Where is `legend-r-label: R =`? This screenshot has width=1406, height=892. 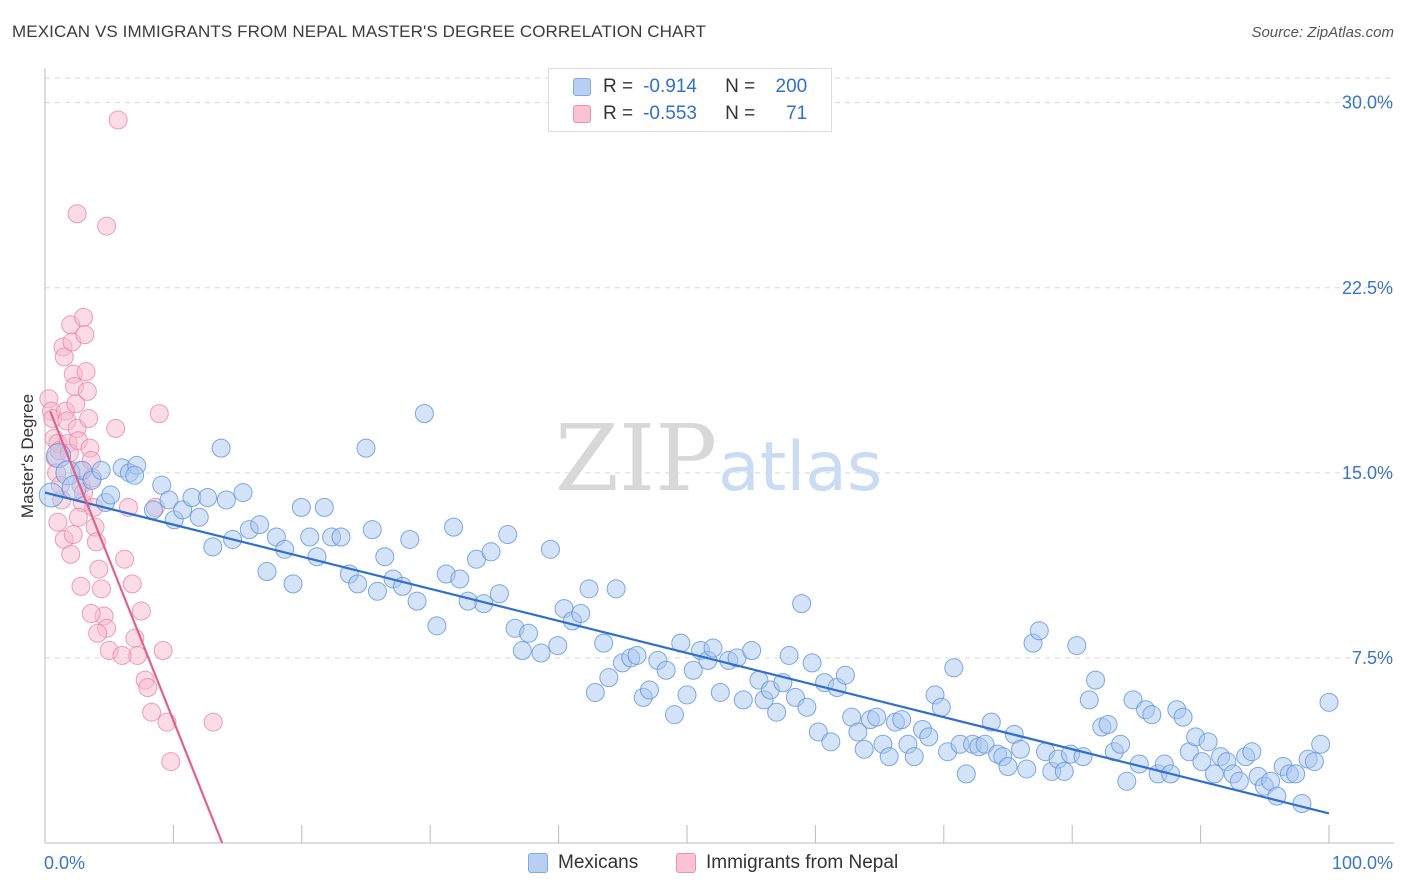 legend-r-label: R = is located at coordinates (618, 113).